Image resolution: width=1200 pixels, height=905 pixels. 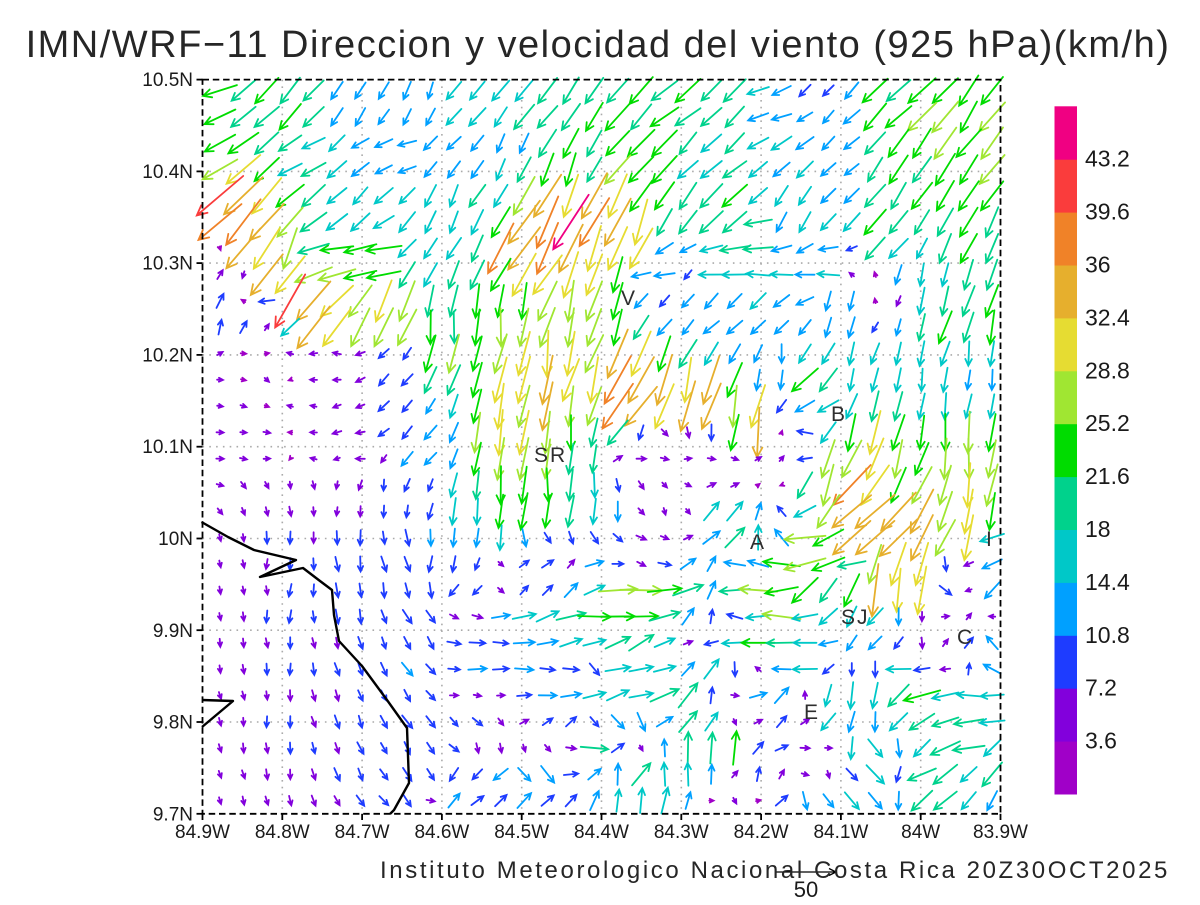 I want to click on svg-text: E, so click(x=812, y=712).